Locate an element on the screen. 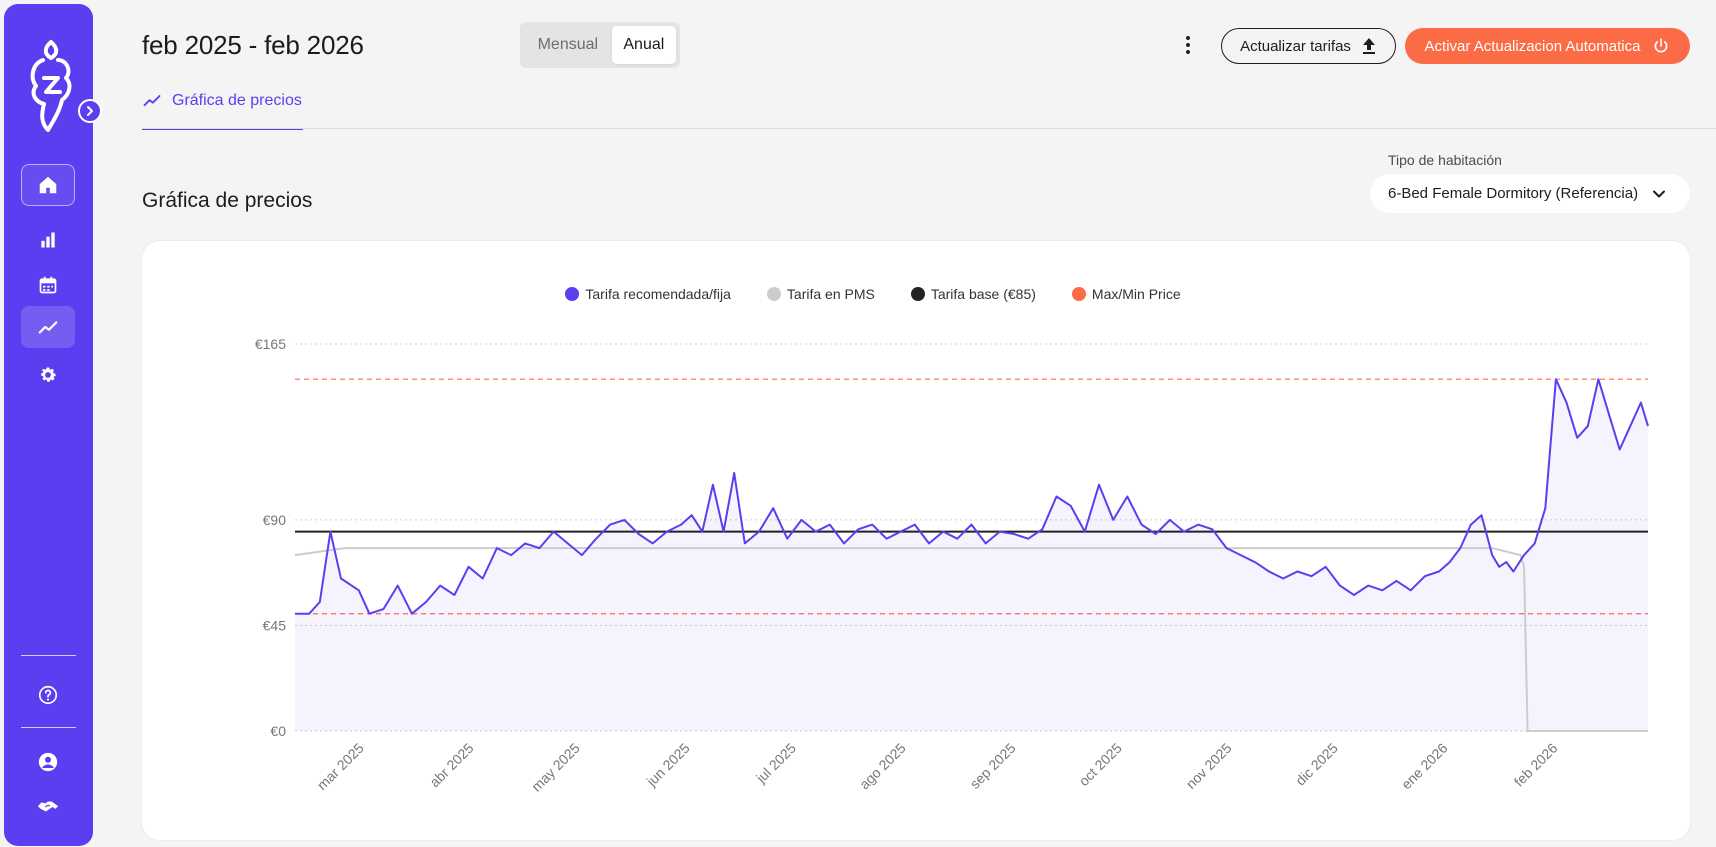 The width and height of the screenshot is (1716, 847). legend-item: Tarifa base (€85) is located at coordinates (973, 294).